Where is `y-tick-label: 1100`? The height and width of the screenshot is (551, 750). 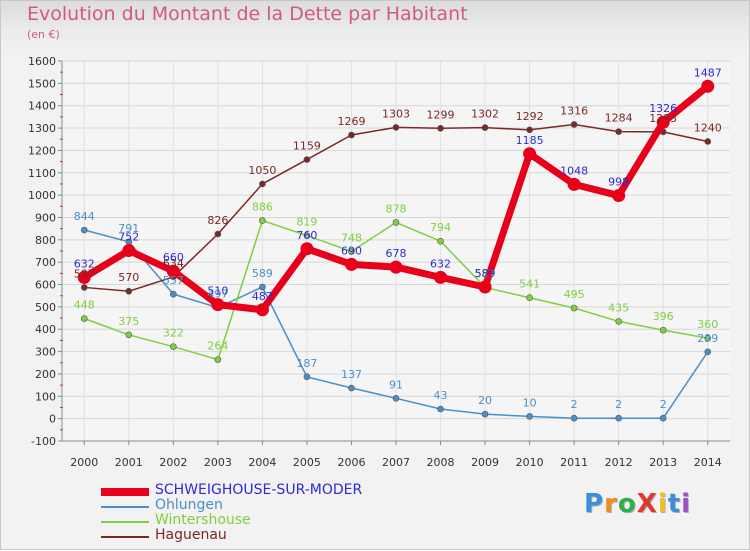
y-tick-label: 1100 is located at coordinates (42, 173).